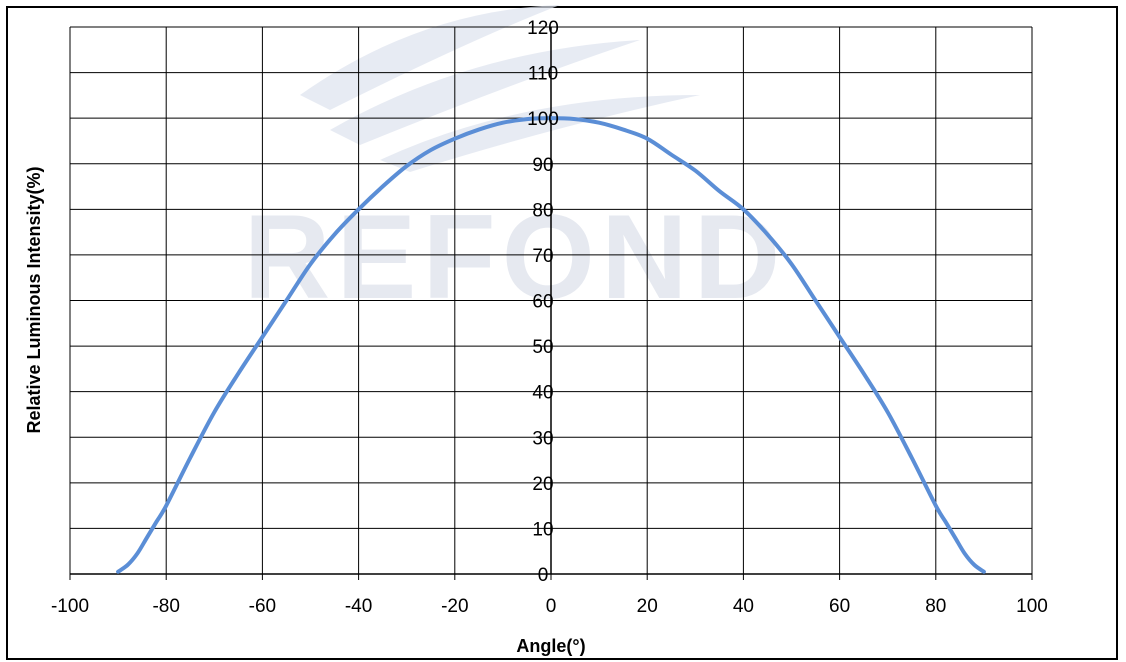 The height and width of the screenshot is (662, 1126). I want to click on y-axis-title: Relative Luminous Intensity(%), so click(34, 299).